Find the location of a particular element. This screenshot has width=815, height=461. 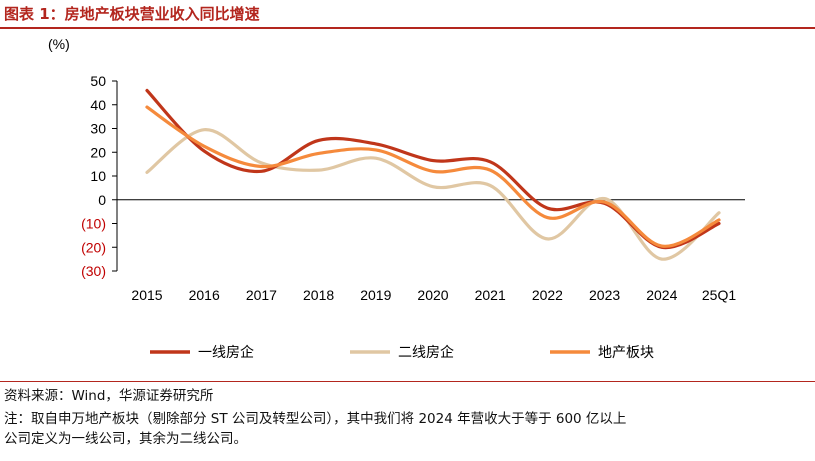

y-tick-label: 10 is located at coordinates (98, 176).